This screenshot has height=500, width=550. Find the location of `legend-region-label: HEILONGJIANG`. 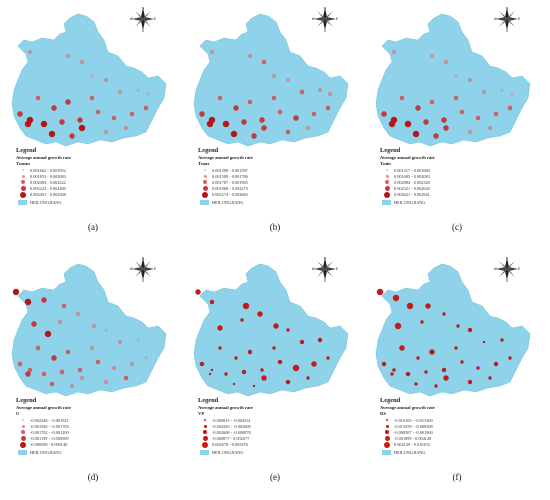

legend-region-label: HEILONGJIANG is located at coordinates (46, 202).